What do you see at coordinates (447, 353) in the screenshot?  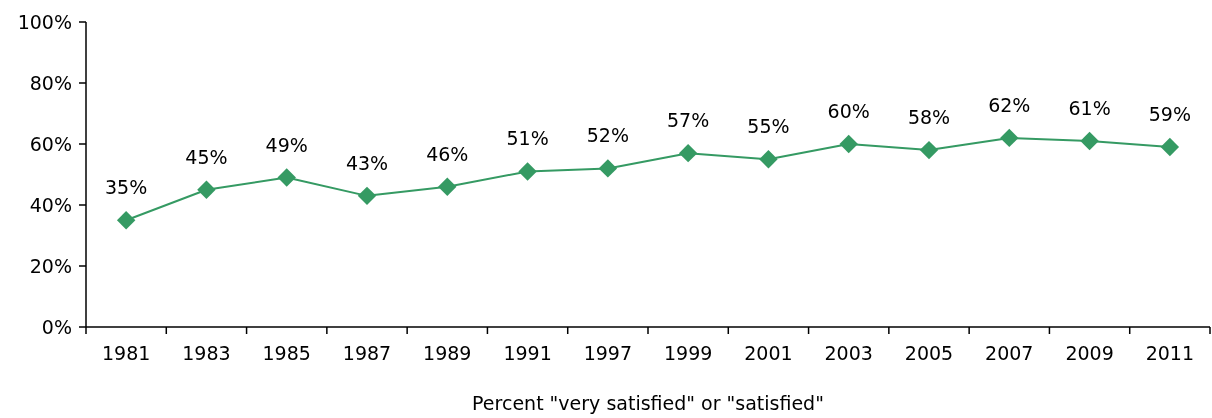 I see `x-tick-label: 1989` at bounding box center [447, 353].